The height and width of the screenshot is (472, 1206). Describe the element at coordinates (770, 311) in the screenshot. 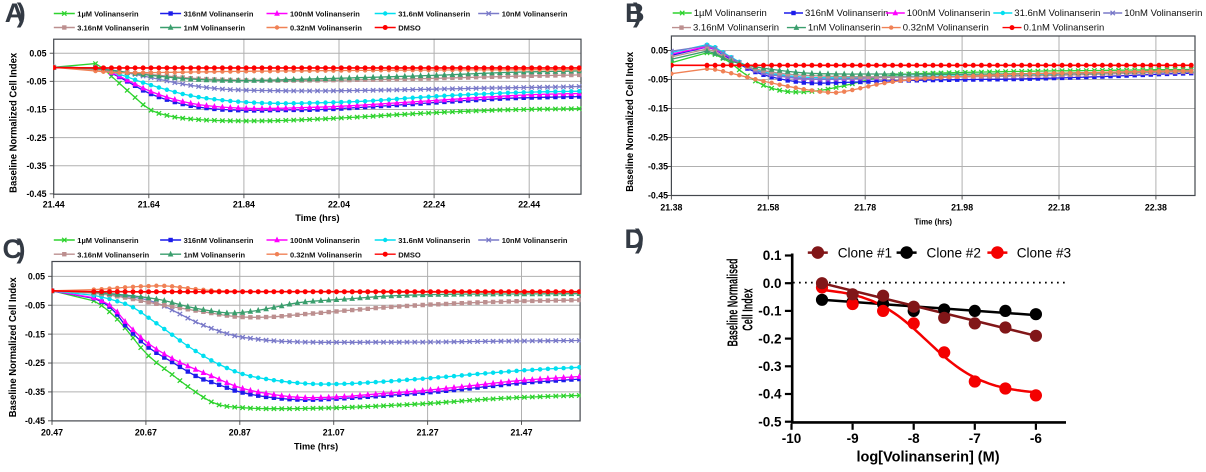

I see `svg-text: -0.1` at that location.